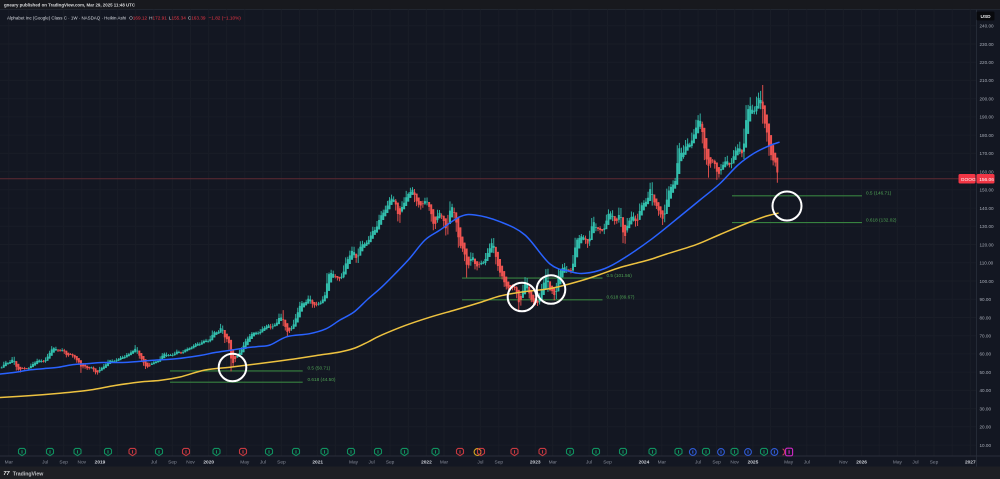  I want to click on svg-text: 0.5 (146.71), so click(879, 193).